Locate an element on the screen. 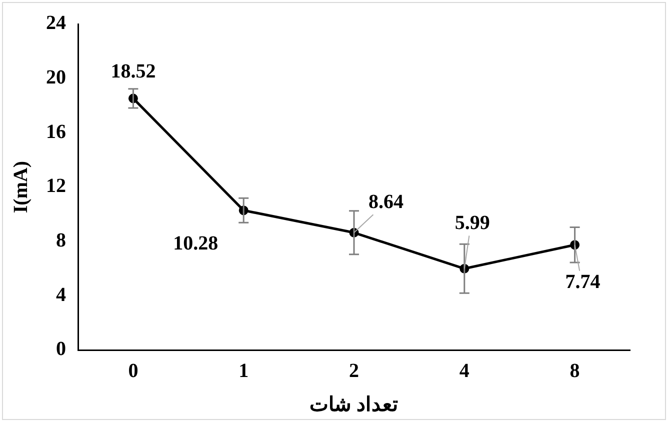  y-tick-label: 24 is located at coordinates (56, 23).